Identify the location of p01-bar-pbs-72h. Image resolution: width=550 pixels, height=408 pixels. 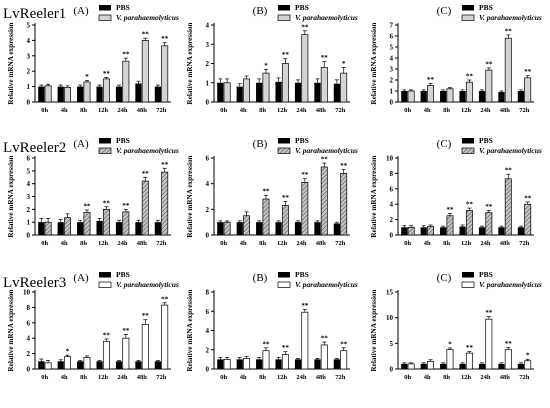
(336, 92).